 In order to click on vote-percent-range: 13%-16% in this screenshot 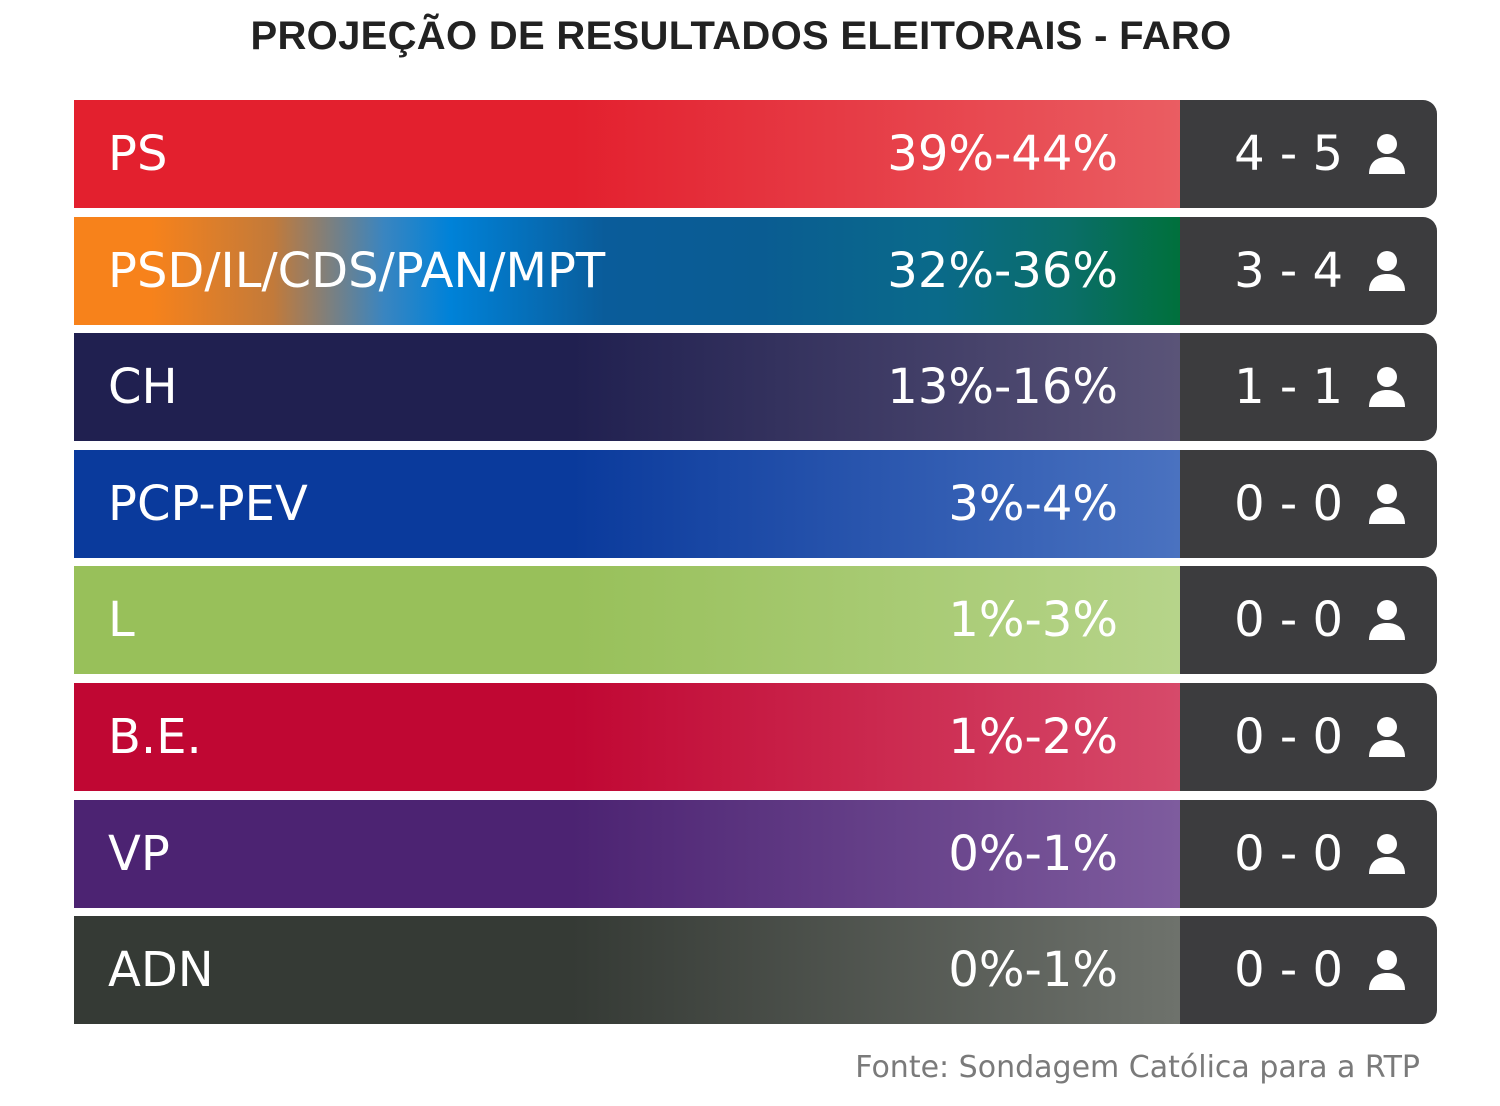, I will do `click(1002, 387)`.